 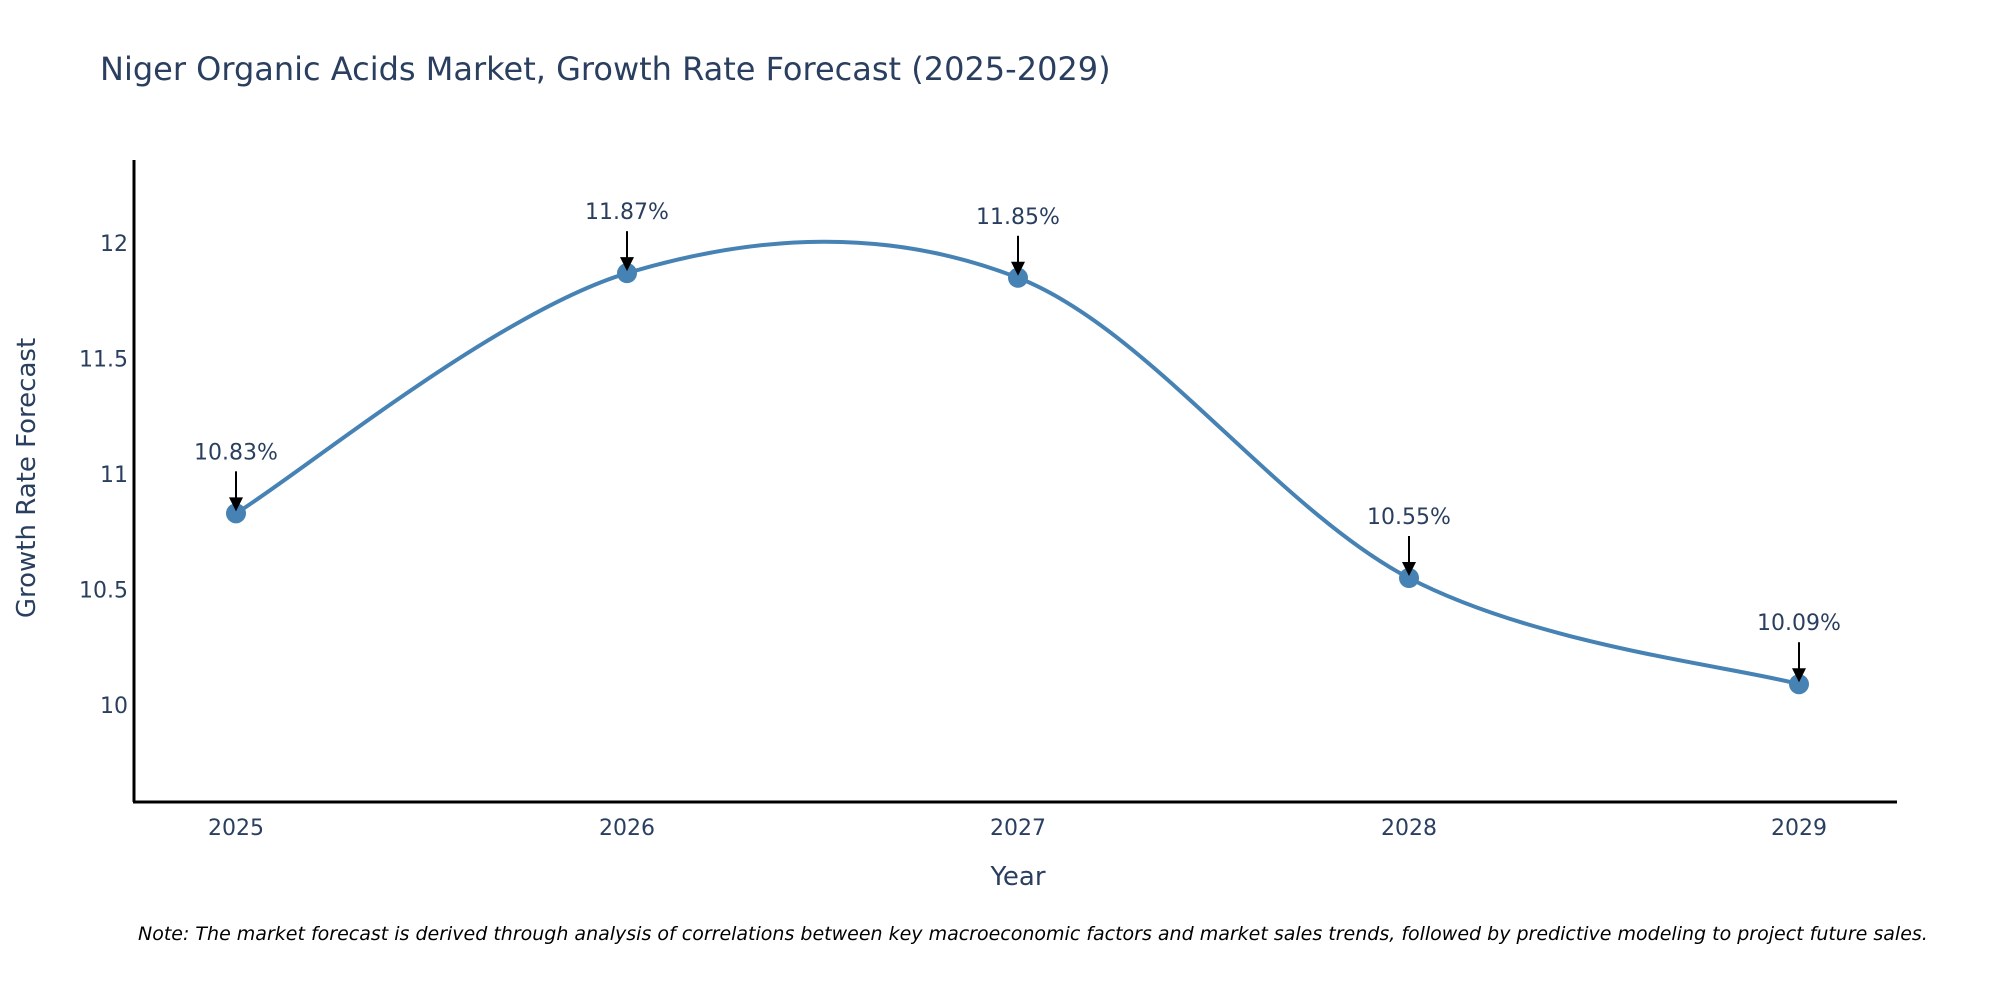 I want to click on y-tick-label: 12, so click(x=114, y=244).